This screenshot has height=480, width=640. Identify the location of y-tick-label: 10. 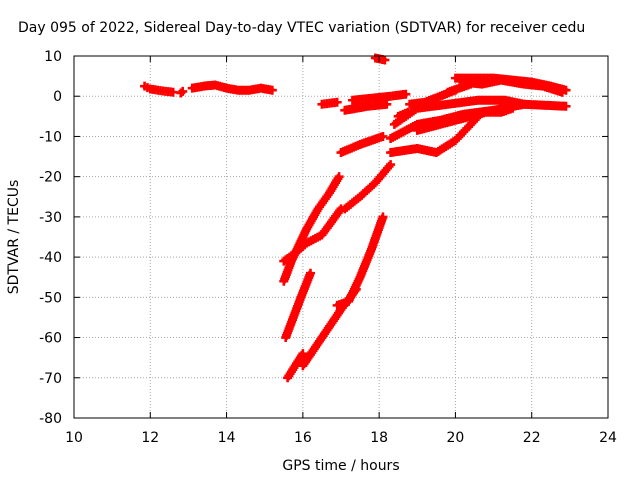
(53, 57).